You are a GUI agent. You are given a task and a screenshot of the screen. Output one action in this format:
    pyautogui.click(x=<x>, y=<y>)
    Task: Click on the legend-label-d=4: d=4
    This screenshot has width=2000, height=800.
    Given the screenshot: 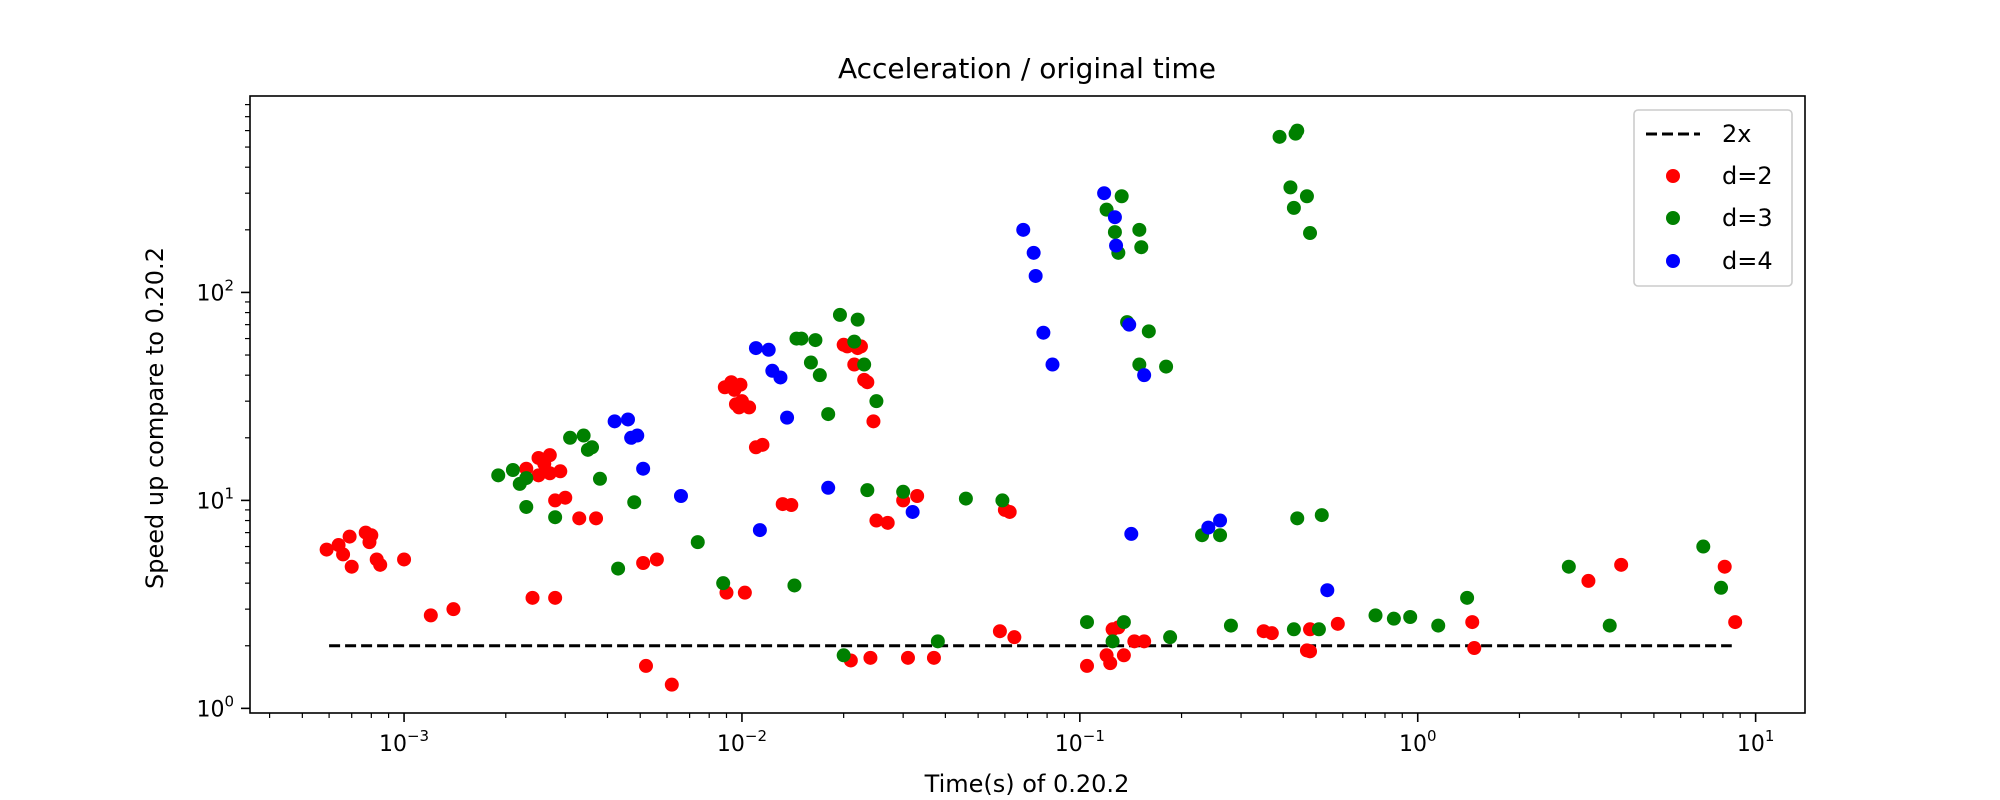 What is the action you would take?
    pyautogui.click(x=1747, y=261)
    